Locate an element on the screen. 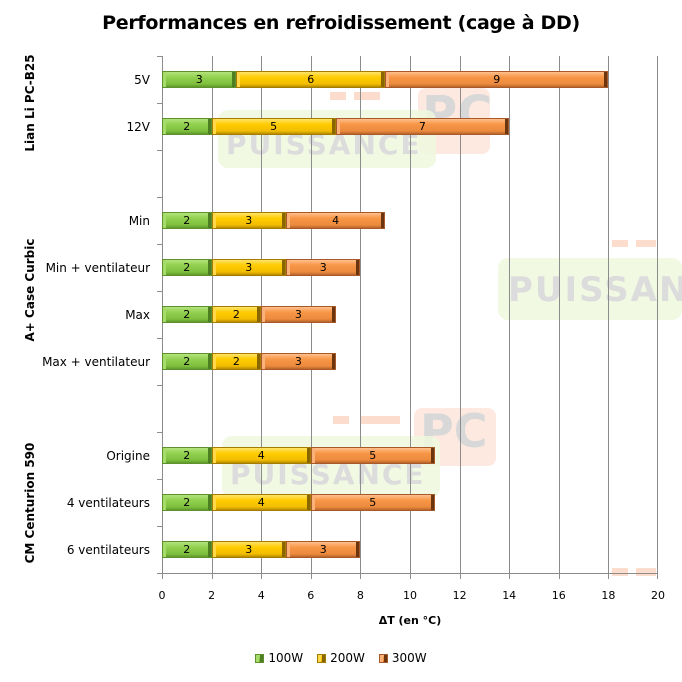  bar-12v-100w: 2 is located at coordinates (187, 126).